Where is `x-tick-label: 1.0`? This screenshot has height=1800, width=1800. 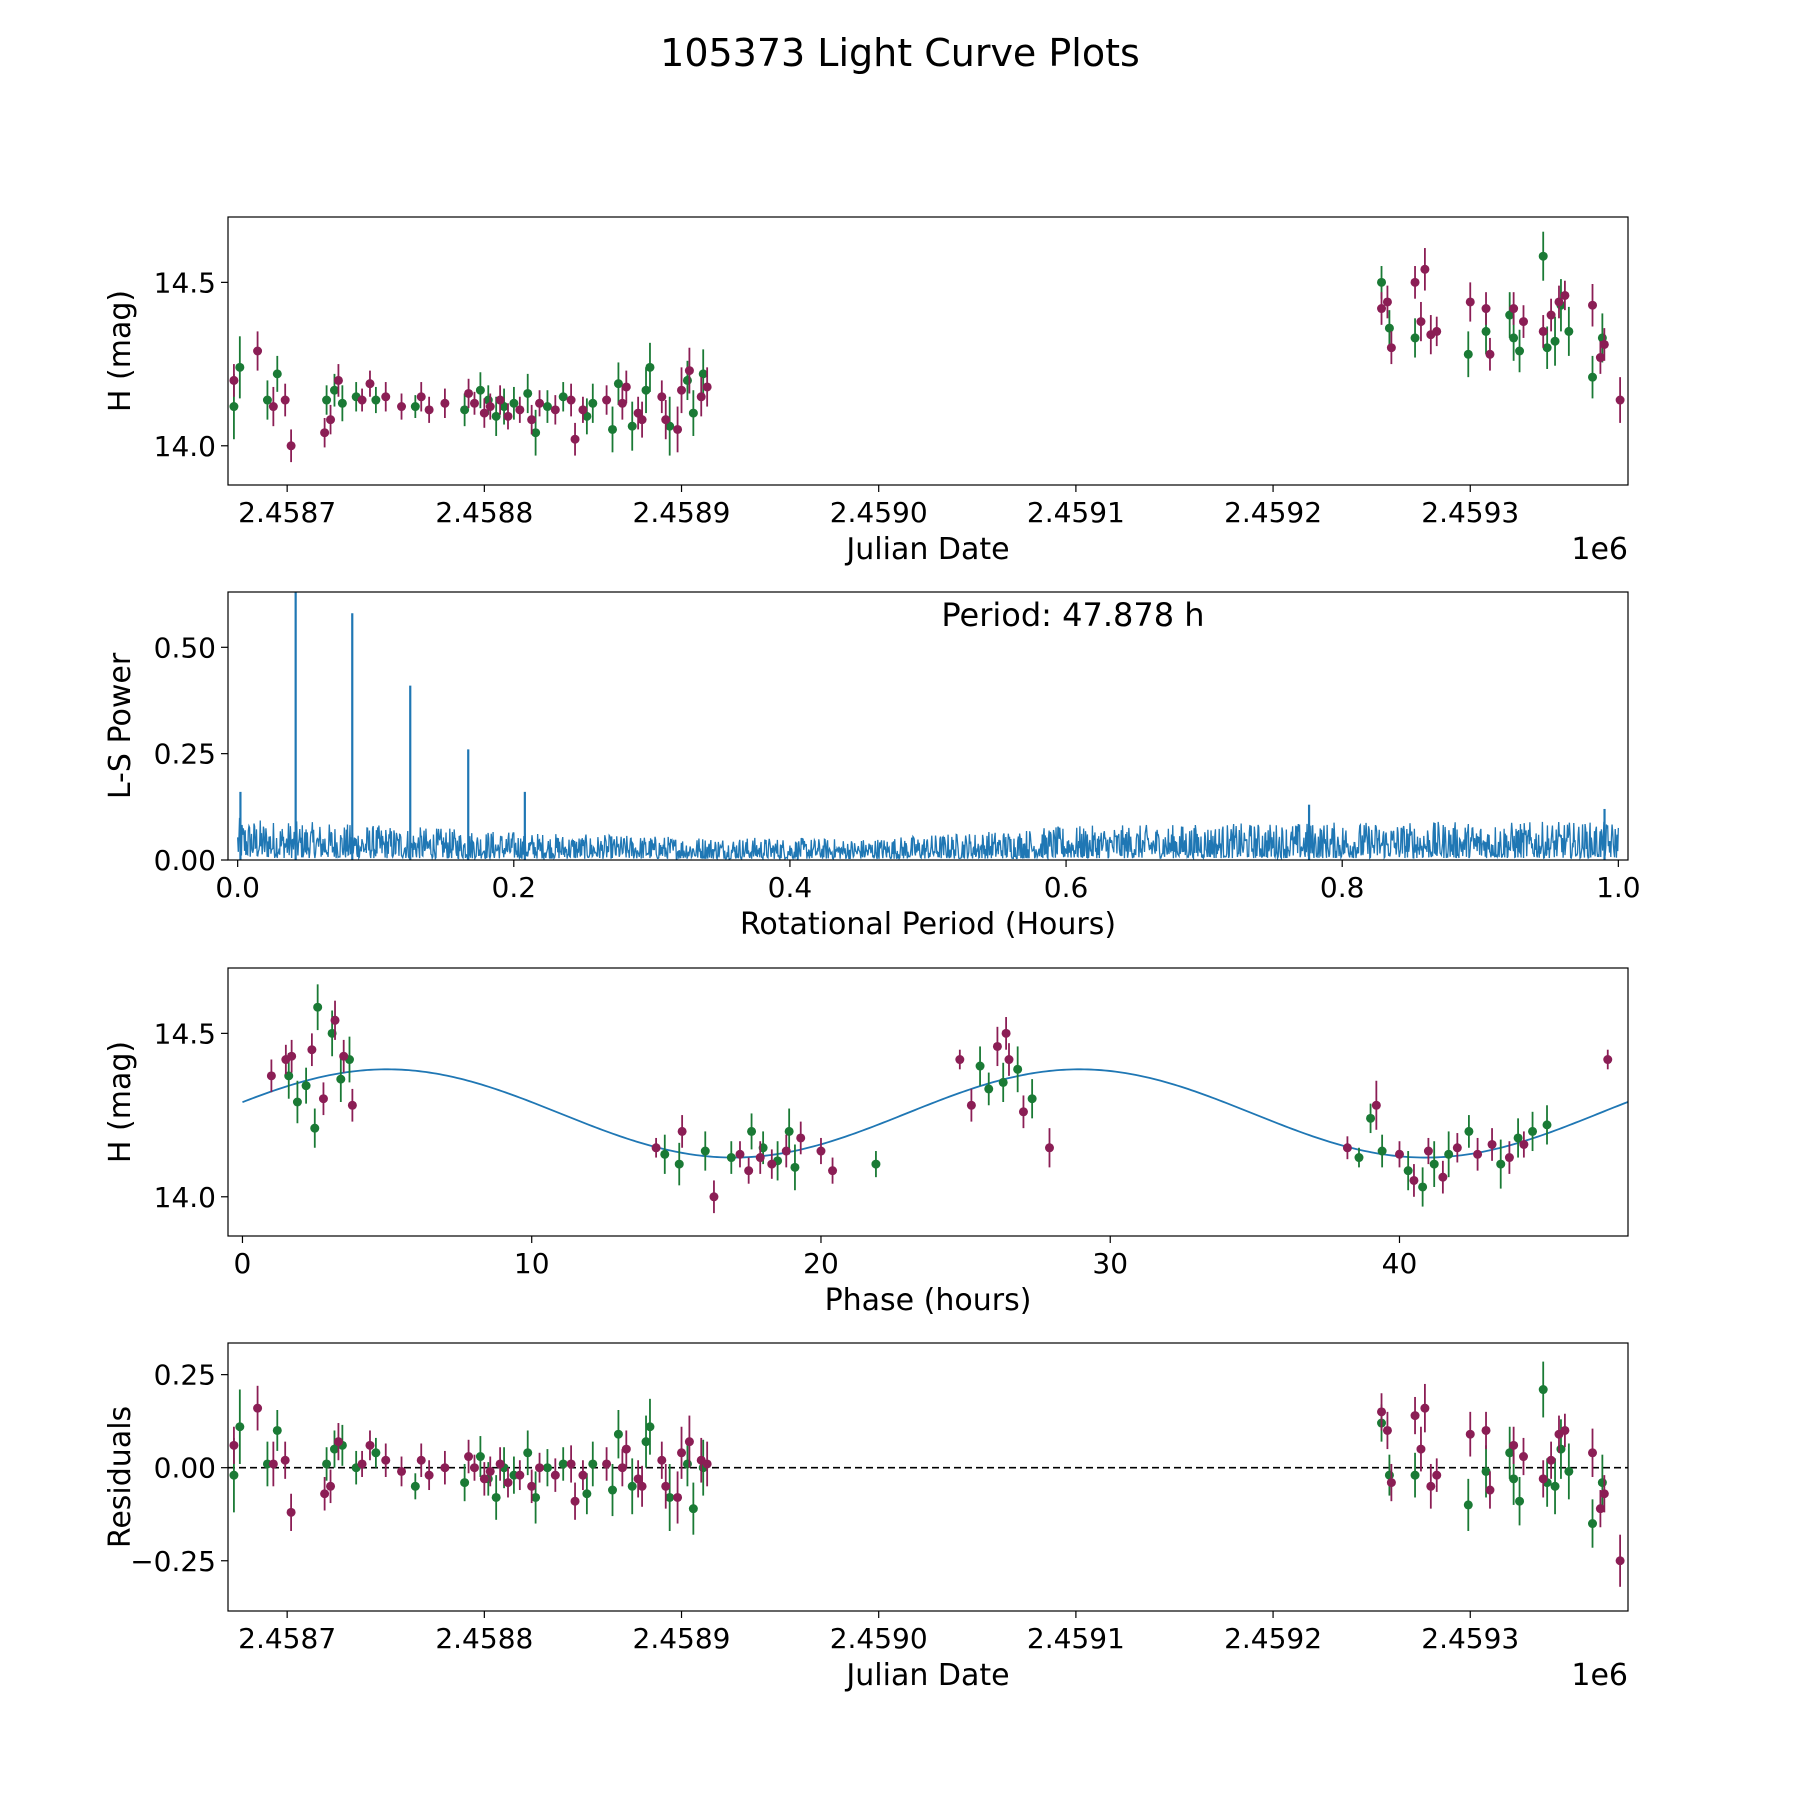 x-tick-label: 1.0 is located at coordinates (1618, 887).